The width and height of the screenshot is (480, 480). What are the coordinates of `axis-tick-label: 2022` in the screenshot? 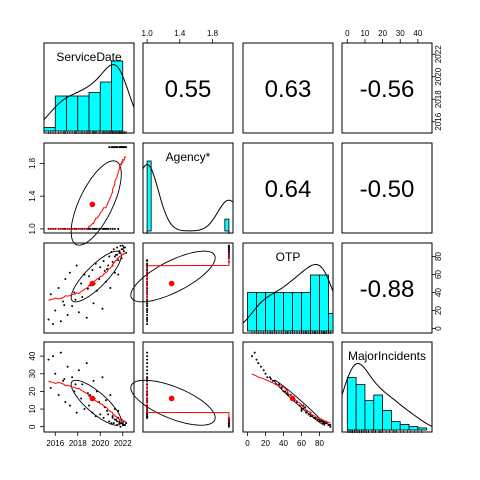 It's located at (438, 54).